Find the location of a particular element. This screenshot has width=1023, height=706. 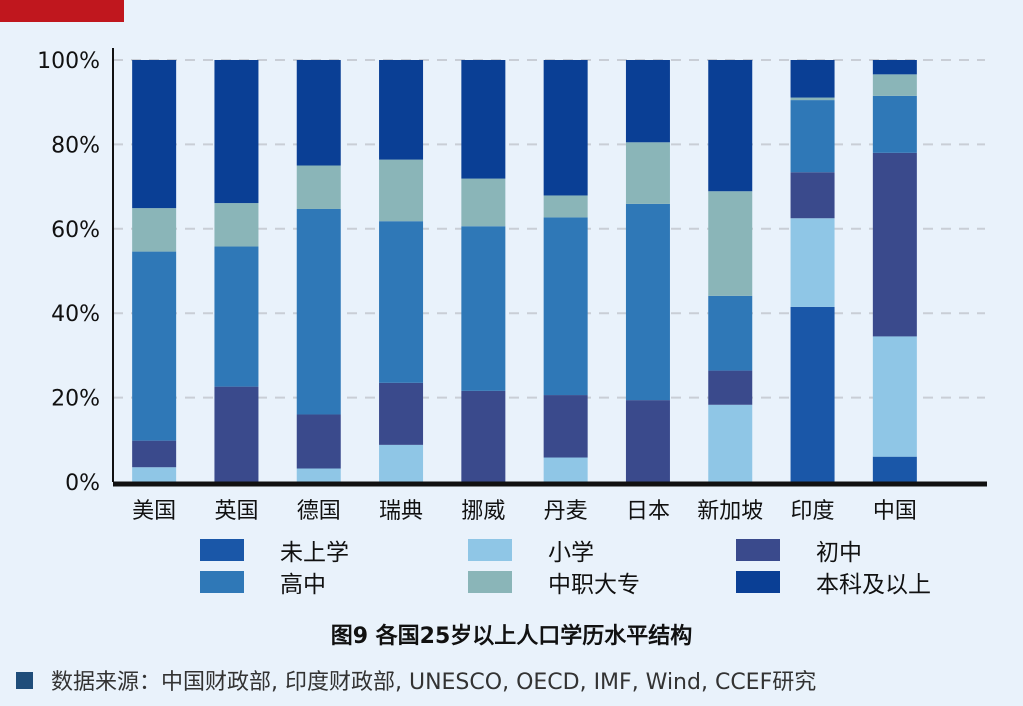

source-square-icon is located at coordinates (24, 680).